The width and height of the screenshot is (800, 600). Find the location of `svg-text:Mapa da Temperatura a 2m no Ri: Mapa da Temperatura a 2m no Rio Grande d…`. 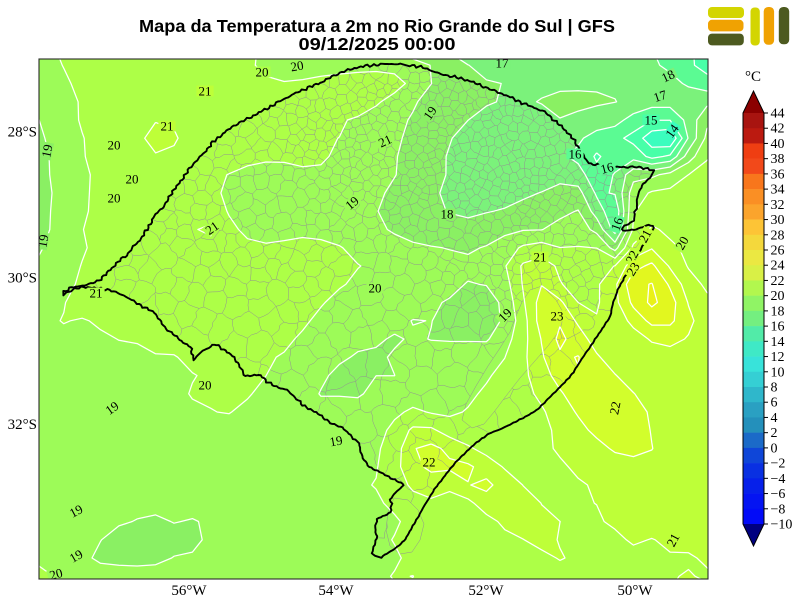

svg-text:Mapa da Temperatura a 2m no Ri: Mapa da Temperatura a 2m no Rio Grande d… is located at coordinates (377, 26).